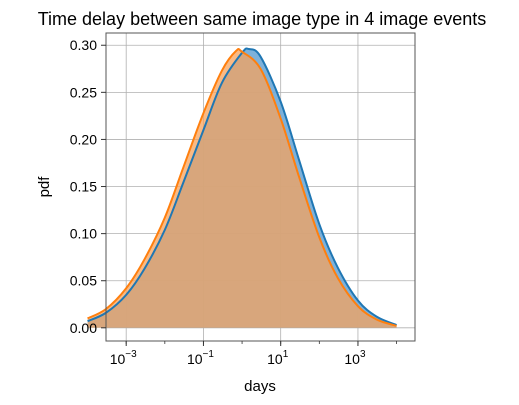 The height and width of the screenshot is (405, 519). Describe the element at coordinates (44, 187) in the screenshot. I see `y-axis-label: pdf` at that location.